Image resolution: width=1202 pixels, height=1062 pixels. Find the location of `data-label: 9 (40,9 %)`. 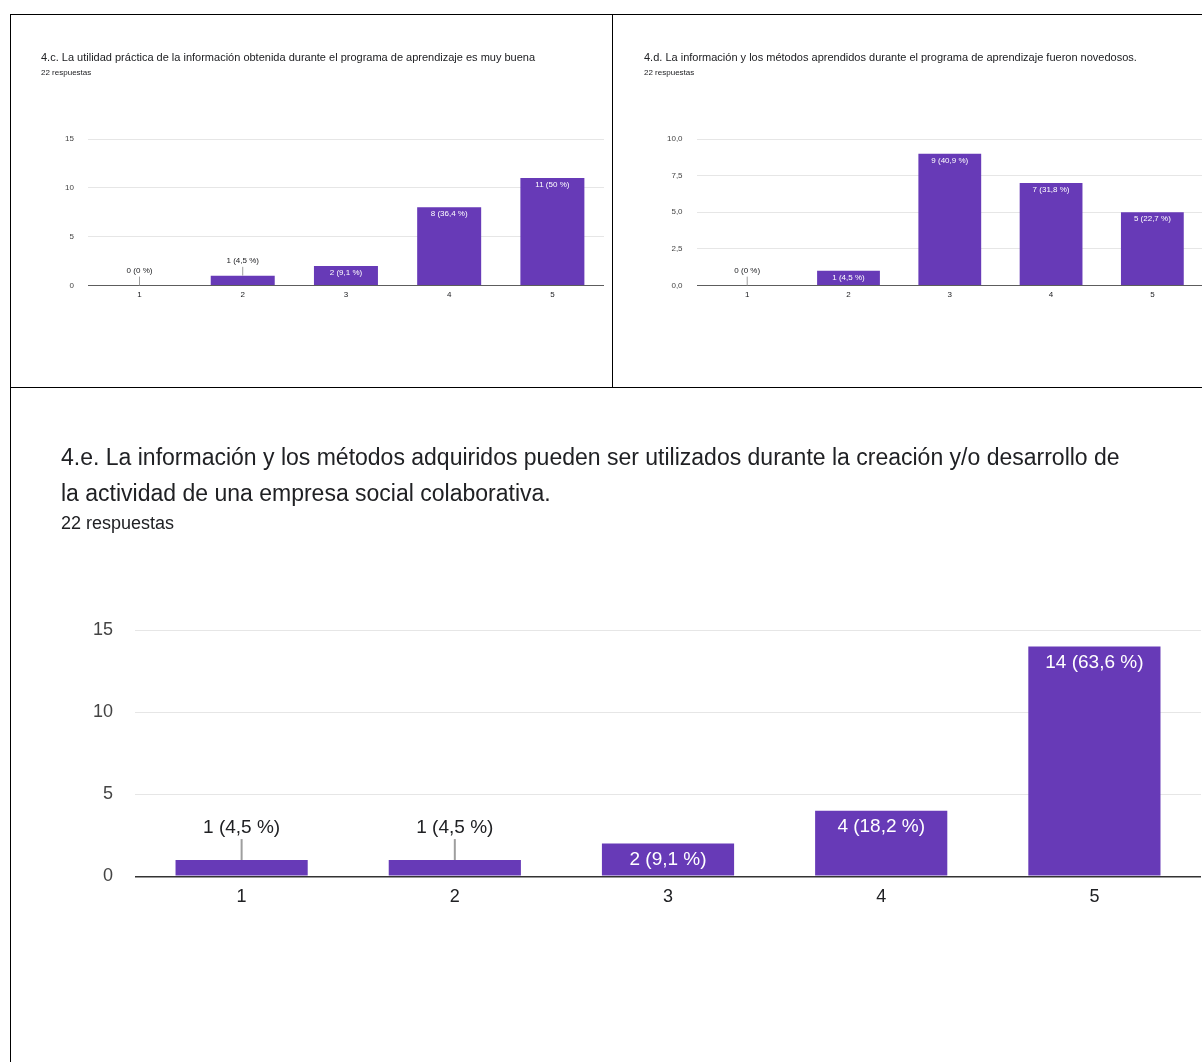

data-label: 9 (40,9 %) is located at coordinates (950, 160).